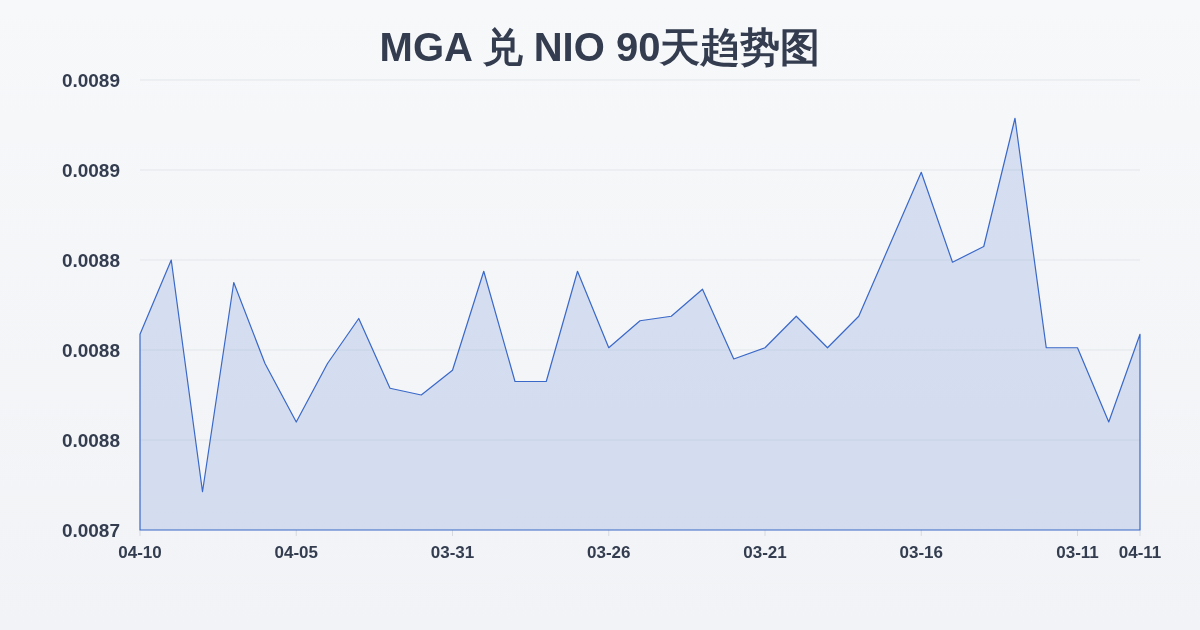 The height and width of the screenshot is (630, 1200). I want to click on x-tick-label: 03-16, so click(921, 552).